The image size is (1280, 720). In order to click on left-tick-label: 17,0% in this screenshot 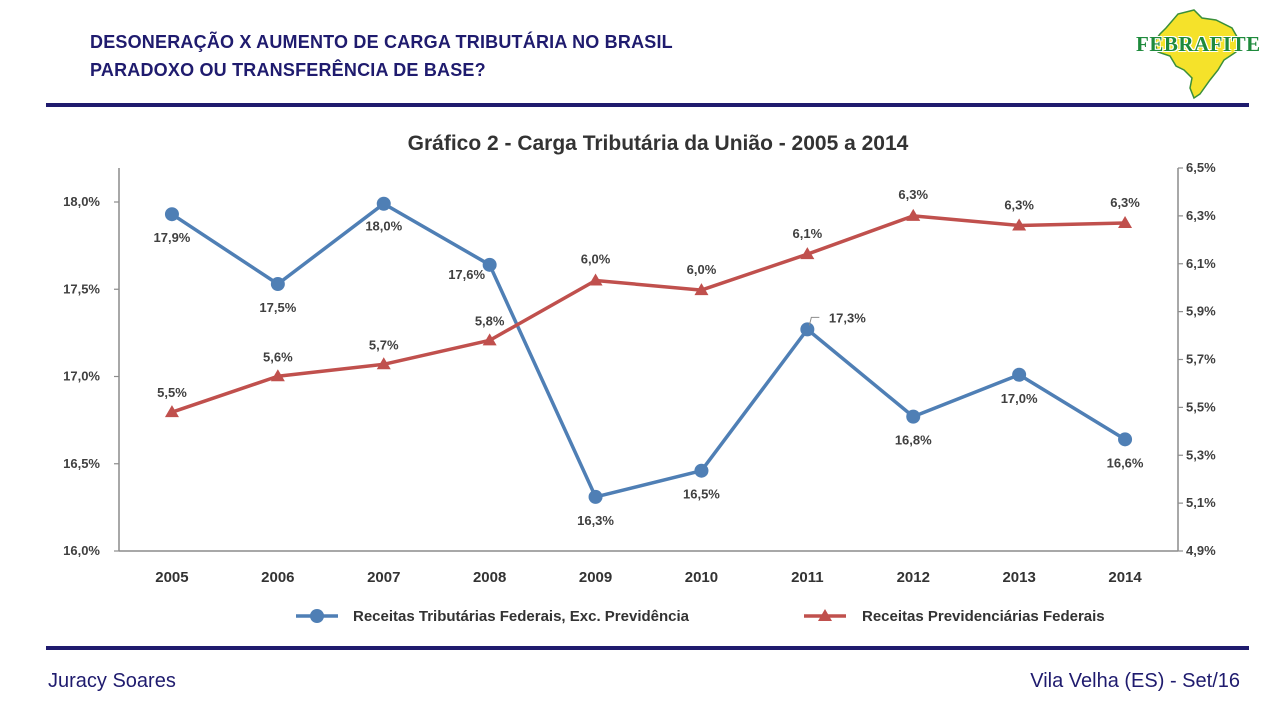, I will do `click(81, 376)`.